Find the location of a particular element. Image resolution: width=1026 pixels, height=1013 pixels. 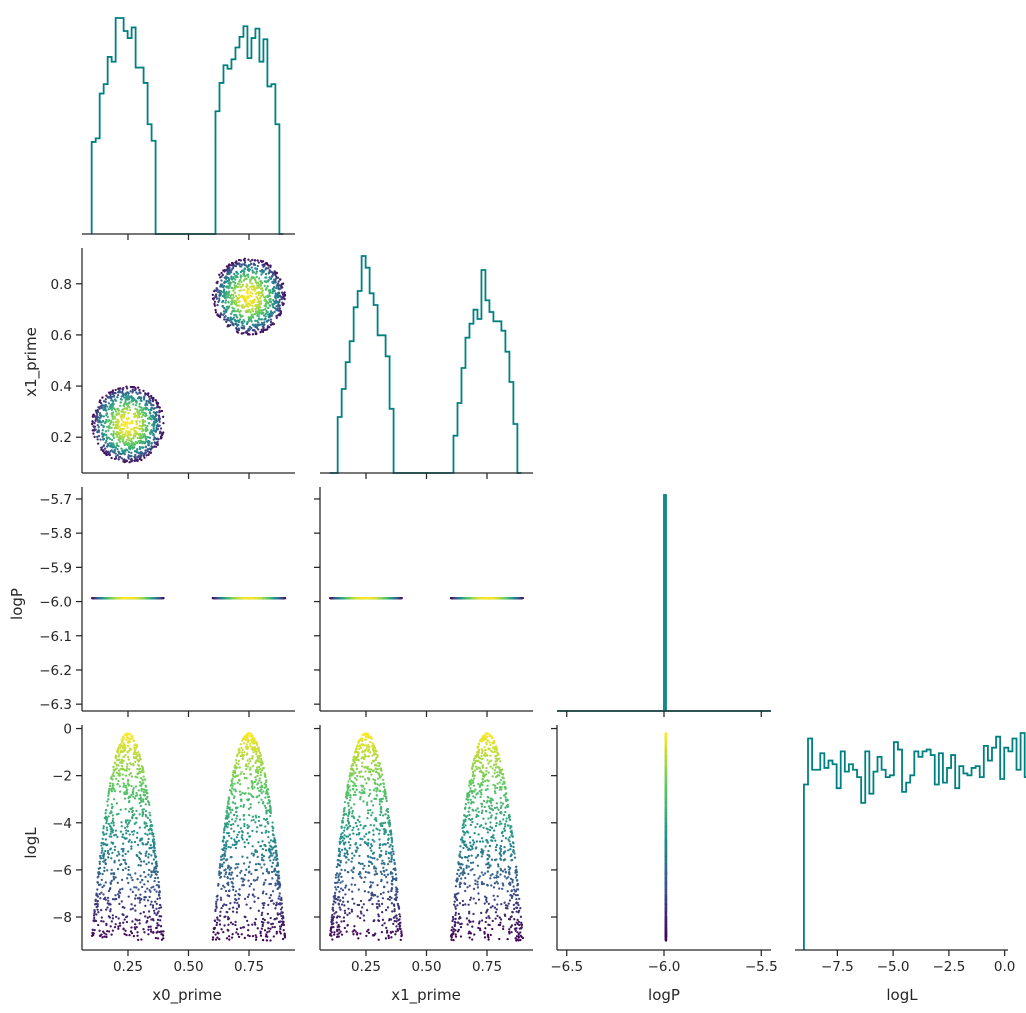

y-tick-label: 0.2 is located at coordinates (61, 438).